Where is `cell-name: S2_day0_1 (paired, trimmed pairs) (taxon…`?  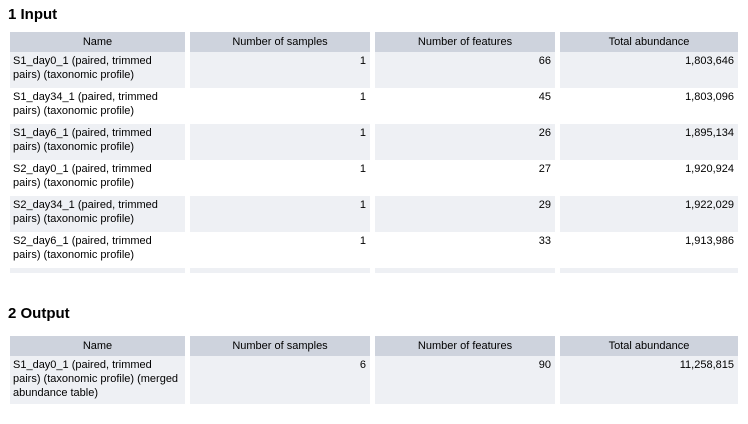 cell-name: S2_day0_1 (paired, trimmed pairs) (taxon… is located at coordinates (97, 178).